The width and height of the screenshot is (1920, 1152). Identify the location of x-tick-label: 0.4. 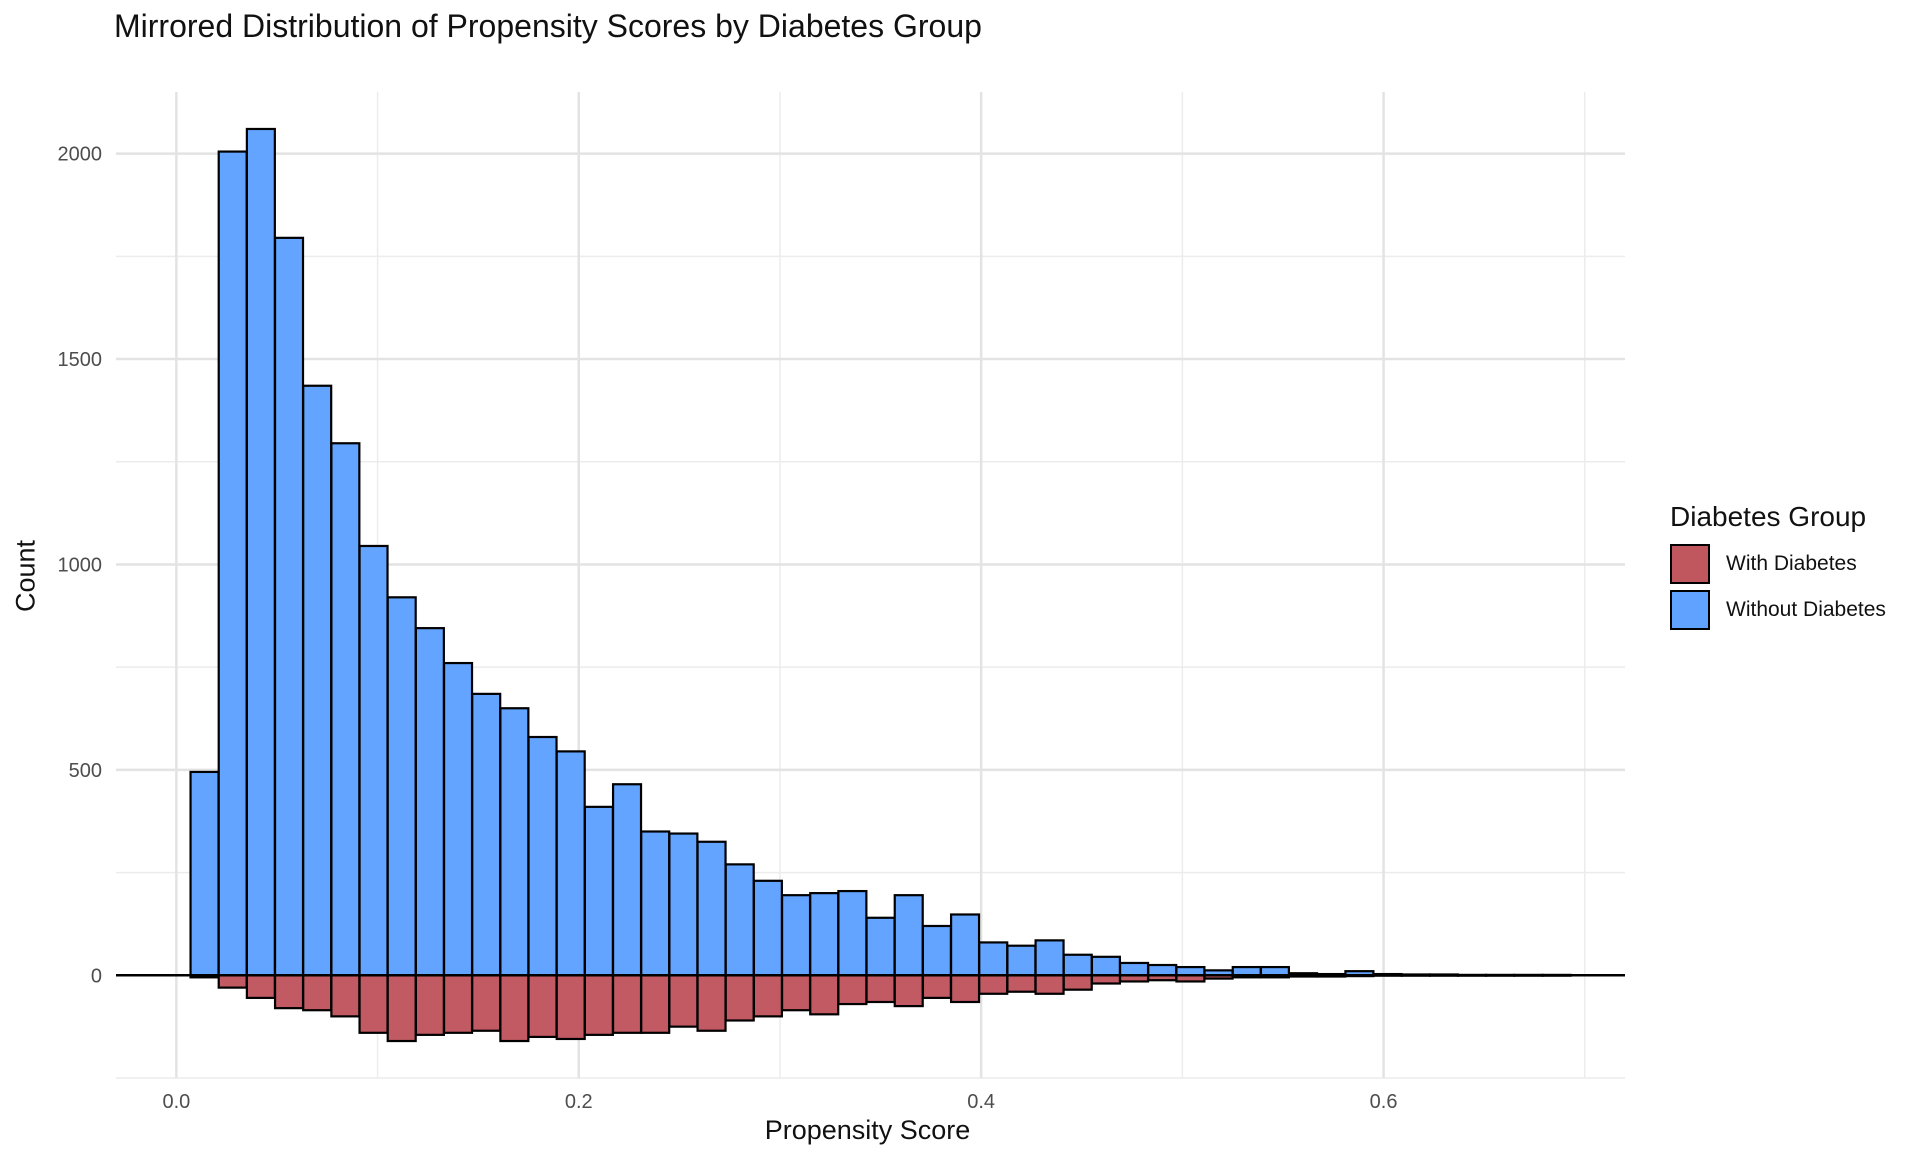
(981, 1102).